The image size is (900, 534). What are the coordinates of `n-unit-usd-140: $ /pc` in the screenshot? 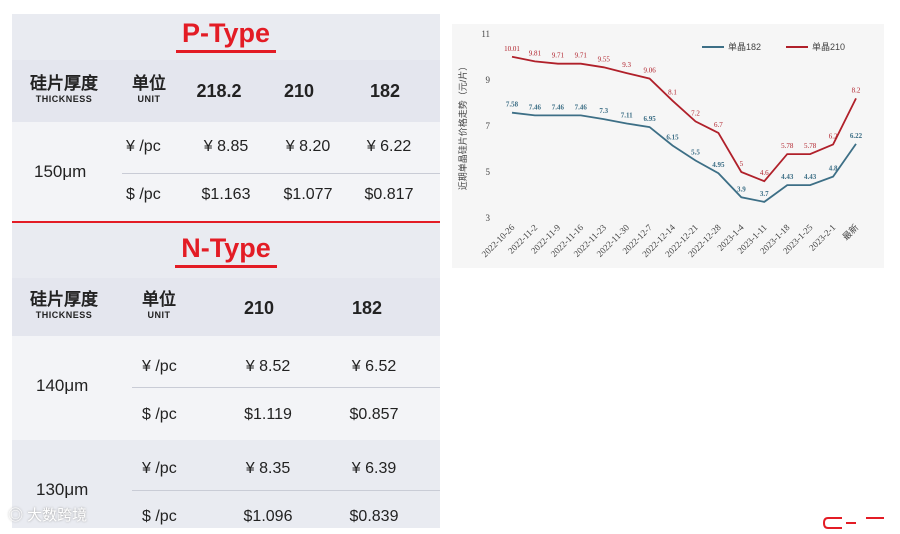 It's located at (159, 414).